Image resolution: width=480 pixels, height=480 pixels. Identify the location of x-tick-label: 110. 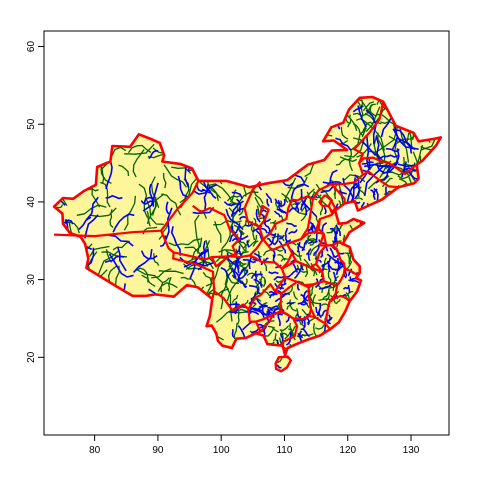
(284, 450).